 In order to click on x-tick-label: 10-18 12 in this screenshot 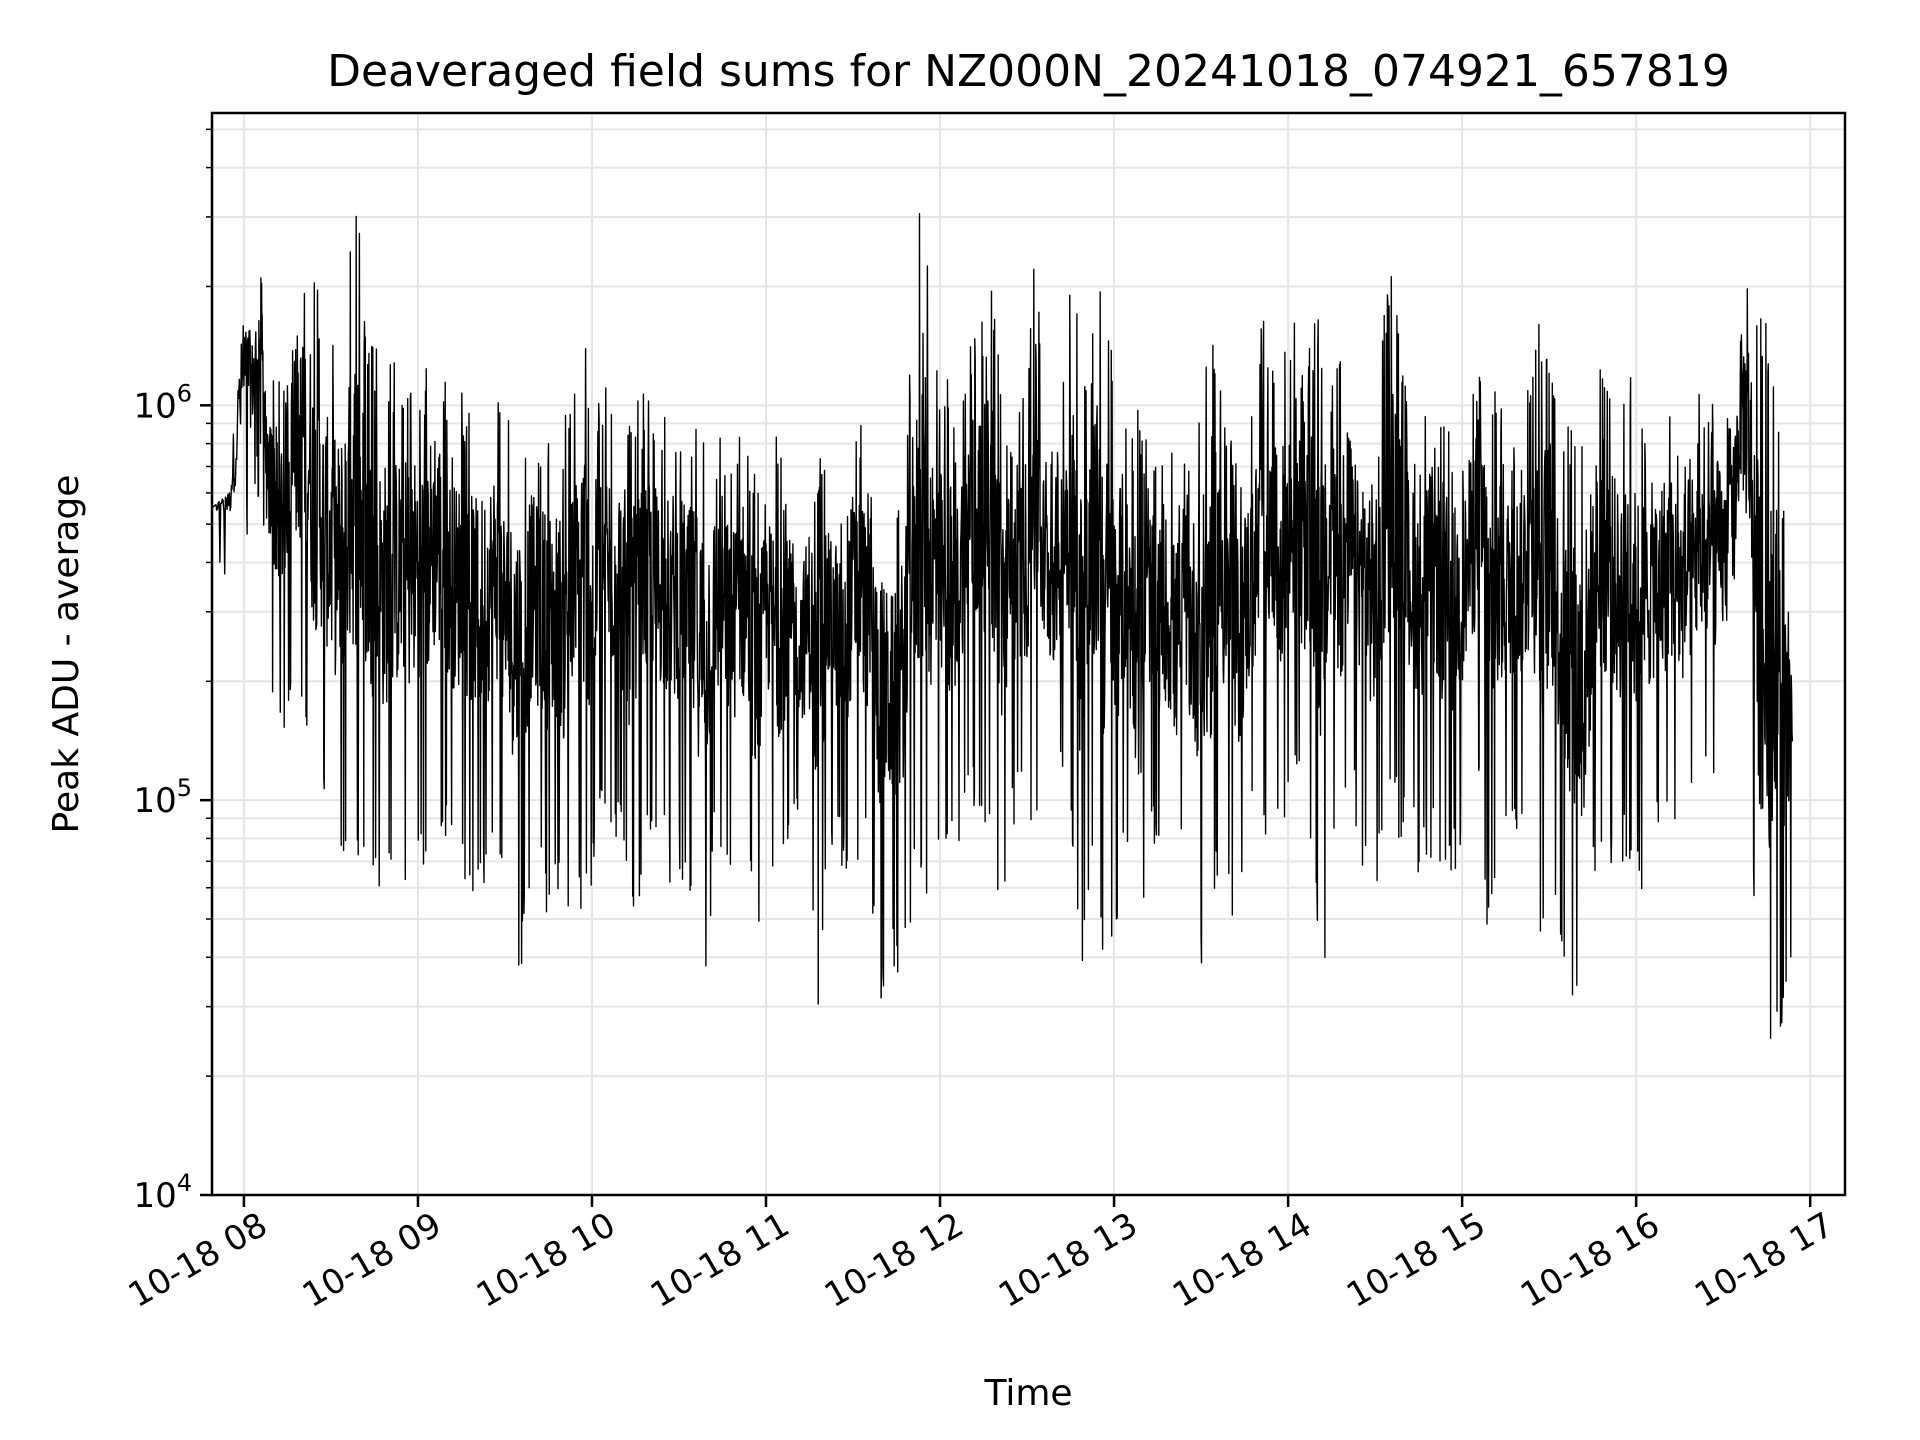, I will do `click(894, 1260)`.